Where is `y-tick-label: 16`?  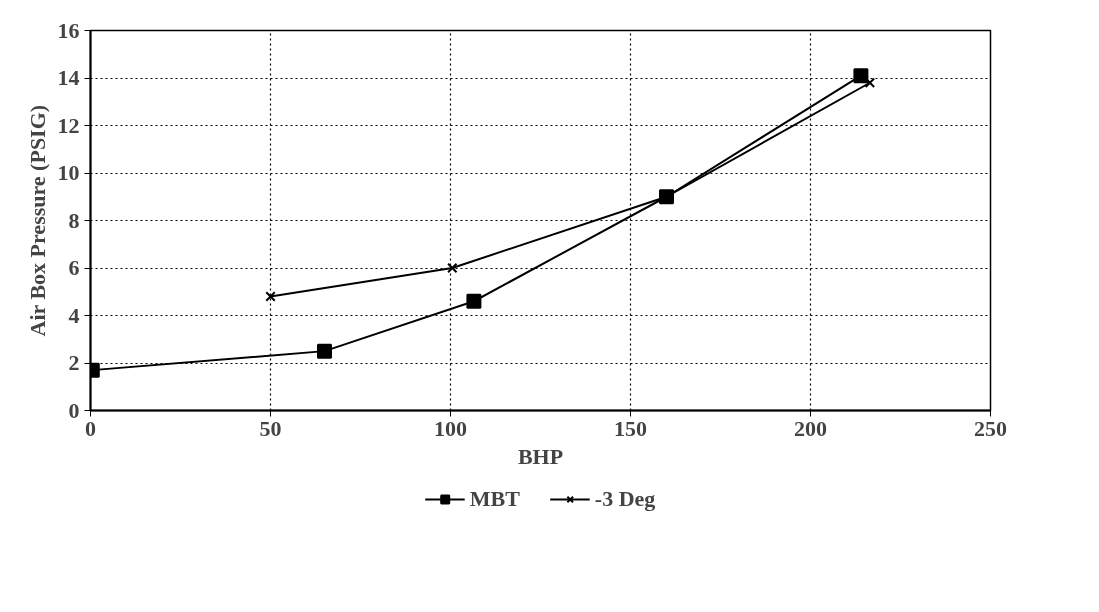
y-tick-label: 16 is located at coordinates (68, 30).